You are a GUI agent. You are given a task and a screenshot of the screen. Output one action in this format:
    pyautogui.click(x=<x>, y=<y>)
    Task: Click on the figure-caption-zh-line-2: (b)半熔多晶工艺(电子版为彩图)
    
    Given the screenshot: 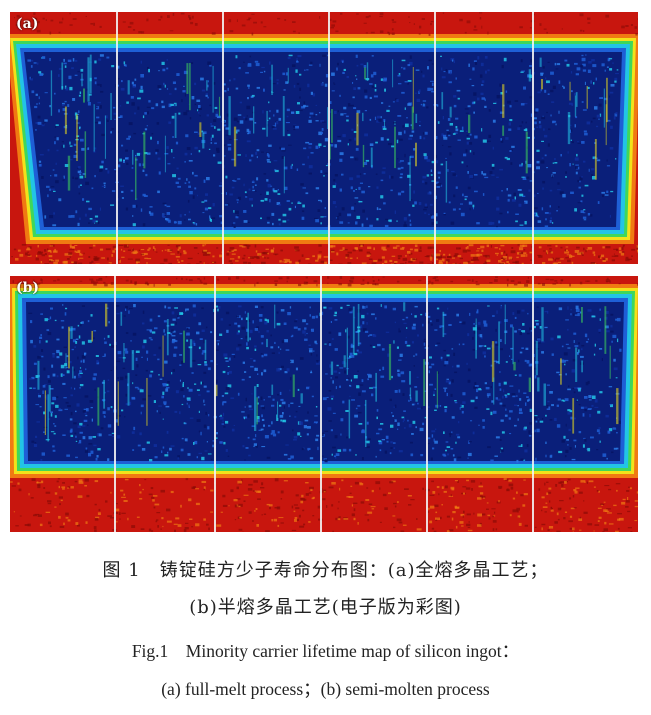 What is the action you would take?
    pyautogui.click(x=325, y=607)
    